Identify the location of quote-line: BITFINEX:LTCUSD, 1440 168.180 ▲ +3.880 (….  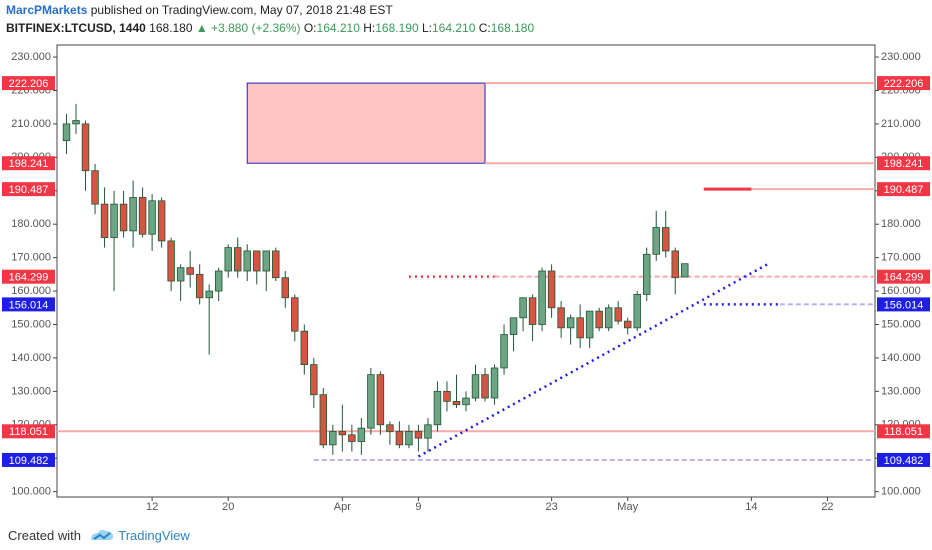
(270, 28).